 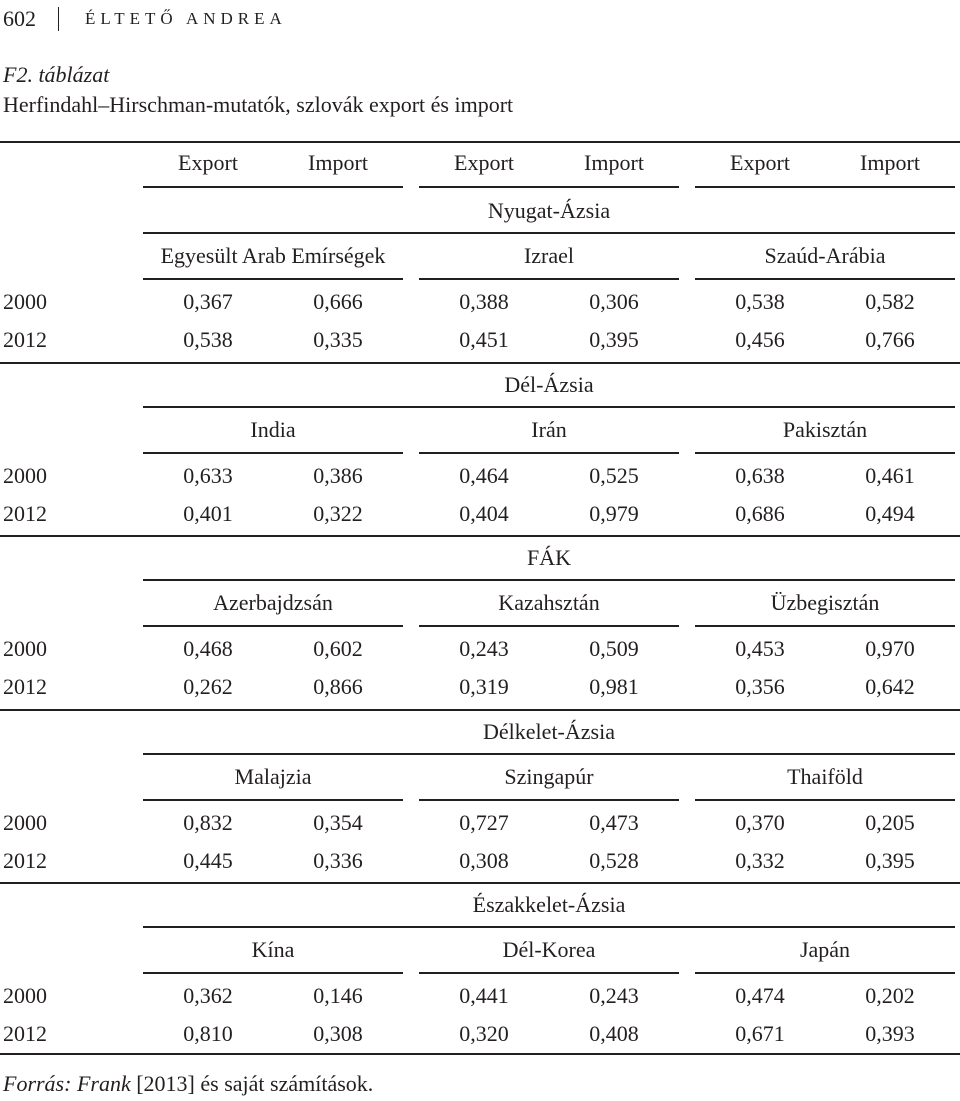 What do you see at coordinates (103, 1083) in the screenshot?
I see `source-author: Frank` at bounding box center [103, 1083].